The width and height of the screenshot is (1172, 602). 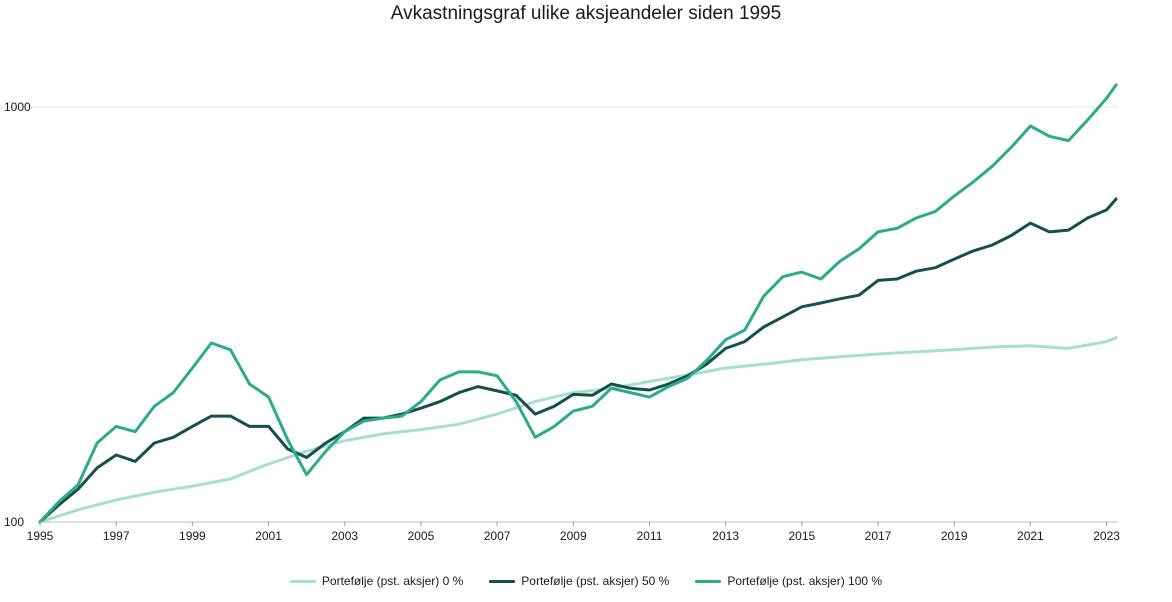 What do you see at coordinates (878, 536) in the screenshot?
I see `x-tick-label: 2017` at bounding box center [878, 536].